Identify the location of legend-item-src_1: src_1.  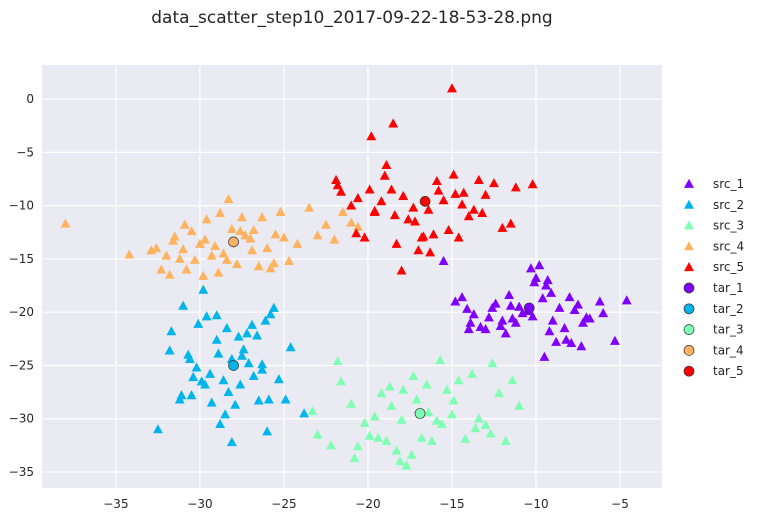
(714, 184).